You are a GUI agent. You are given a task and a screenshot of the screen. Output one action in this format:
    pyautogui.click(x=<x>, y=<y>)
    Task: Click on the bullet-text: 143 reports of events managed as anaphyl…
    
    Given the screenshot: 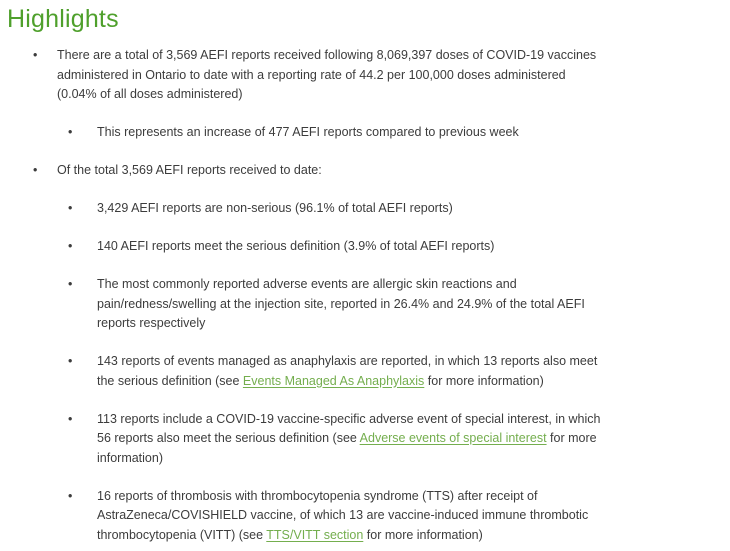 What is the action you would take?
    pyautogui.click(x=347, y=371)
    